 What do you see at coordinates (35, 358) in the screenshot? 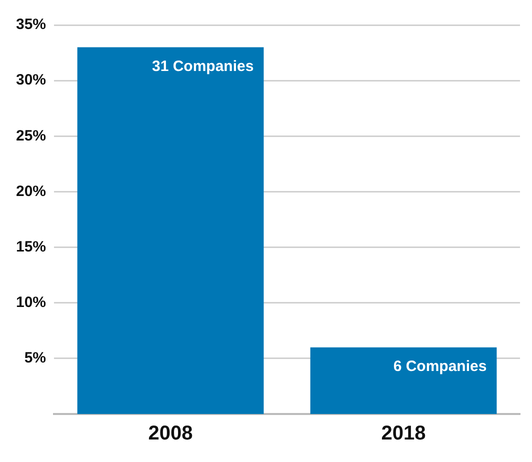
I see `y-tick-label: 5%` at bounding box center [35, 358].